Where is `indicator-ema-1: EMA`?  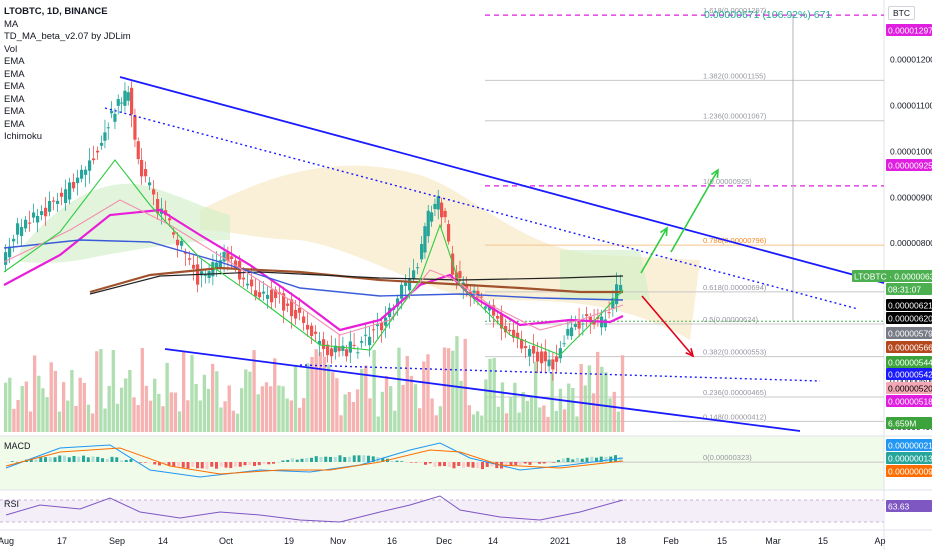
indicator-ema-1: EMA is located at coordinates (14, 61).